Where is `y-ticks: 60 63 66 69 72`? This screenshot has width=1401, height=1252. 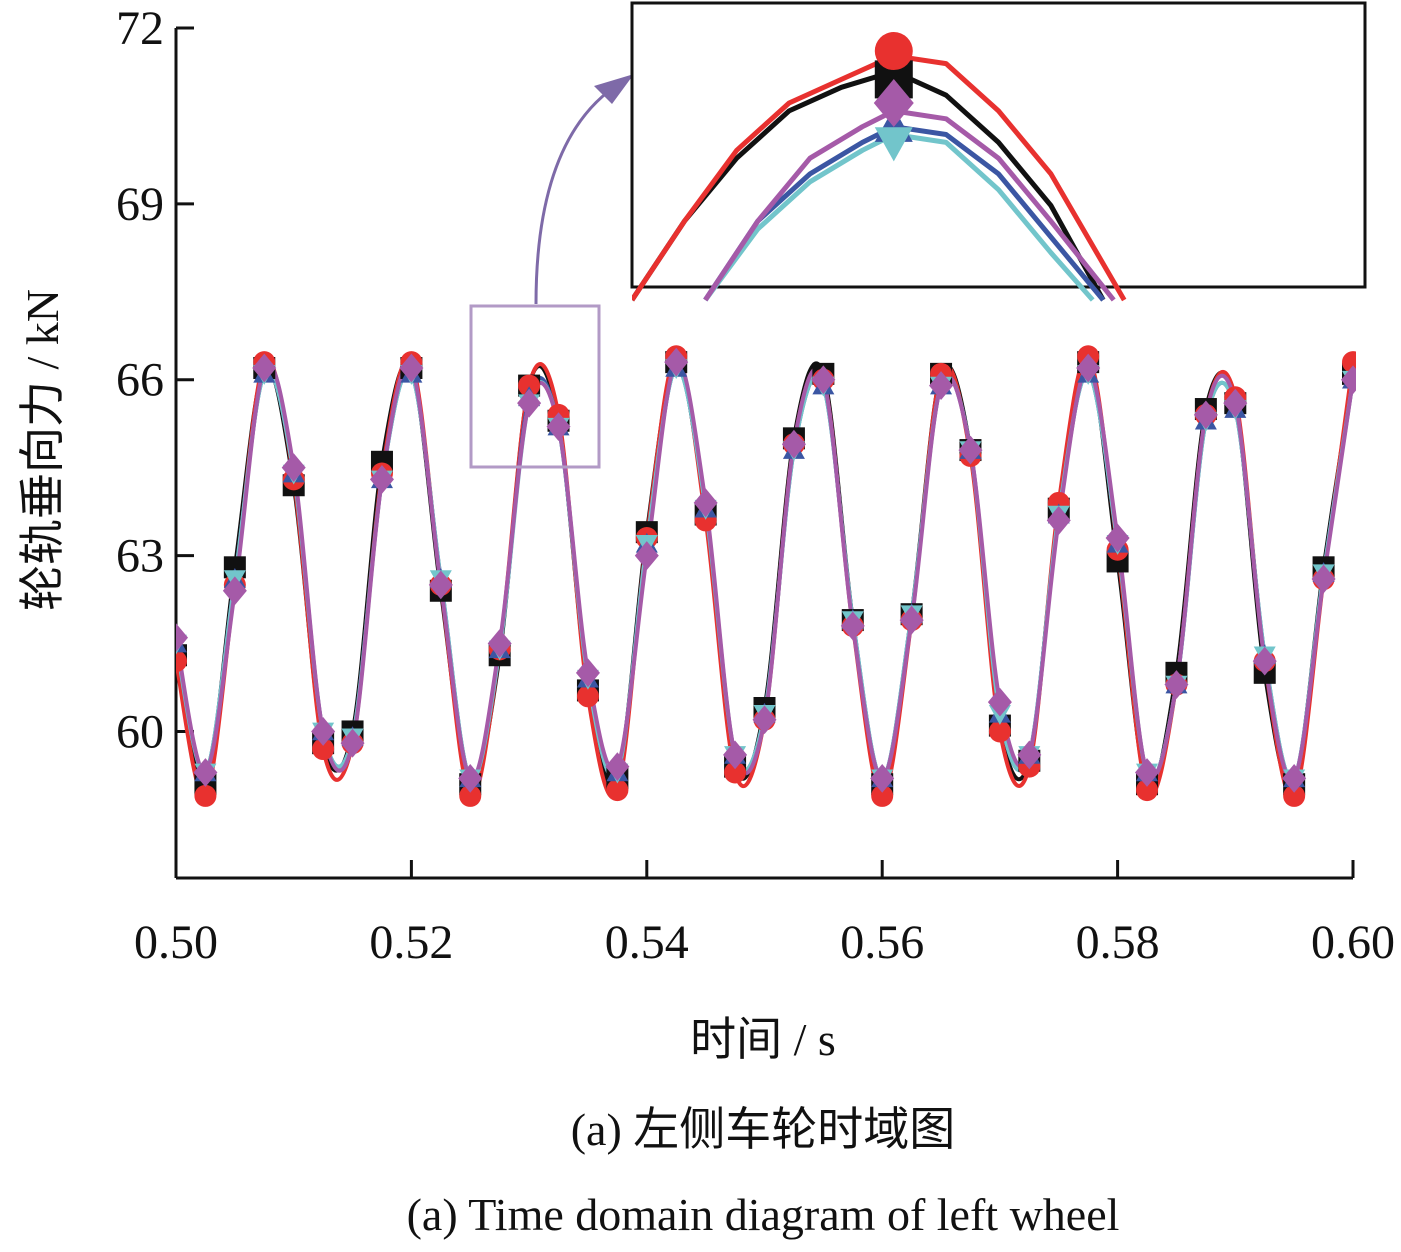
y-ticks: 60 63 66 69 72 is located at coordinates (155, 380).